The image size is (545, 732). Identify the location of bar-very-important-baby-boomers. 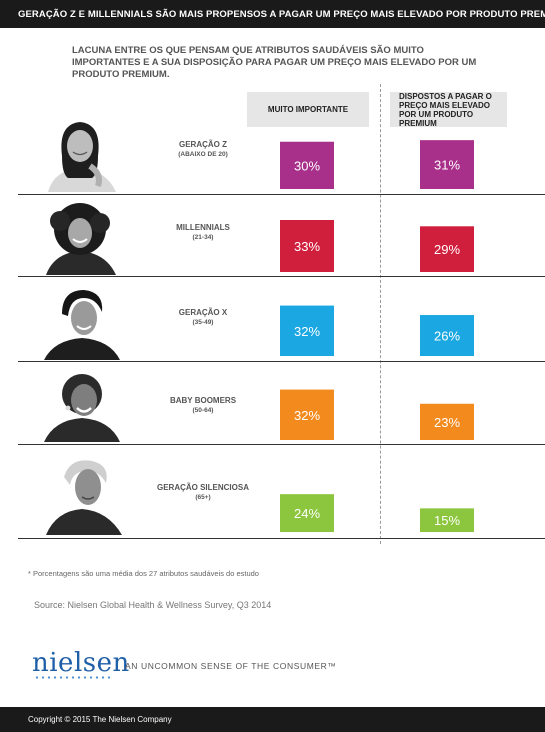
(307, 414).